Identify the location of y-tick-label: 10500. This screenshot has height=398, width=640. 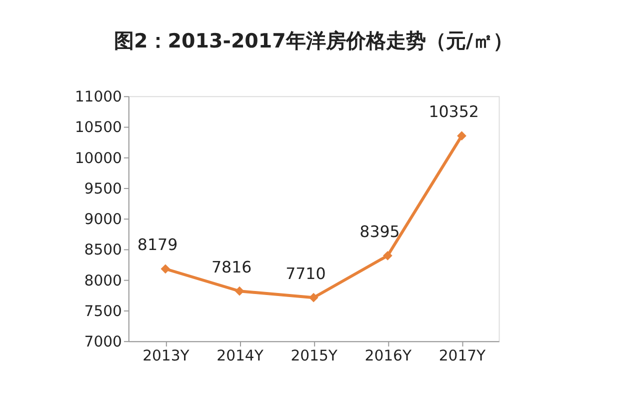
(98, 127).